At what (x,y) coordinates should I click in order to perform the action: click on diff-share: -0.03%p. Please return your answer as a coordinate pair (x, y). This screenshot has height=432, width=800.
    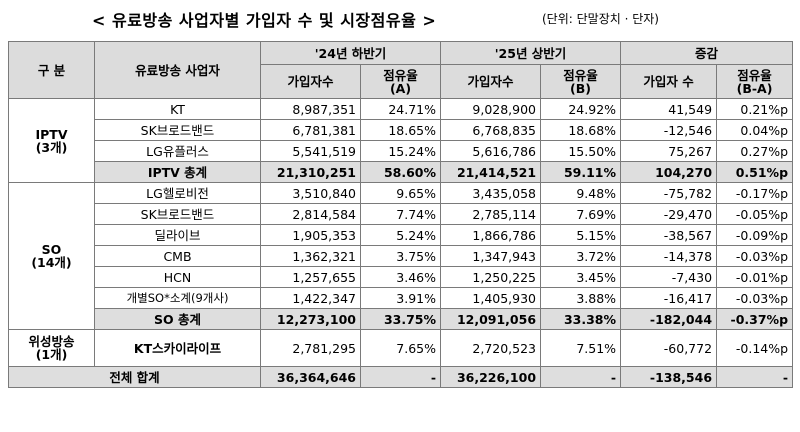
    Looking at the image, I should click on (755, 256).